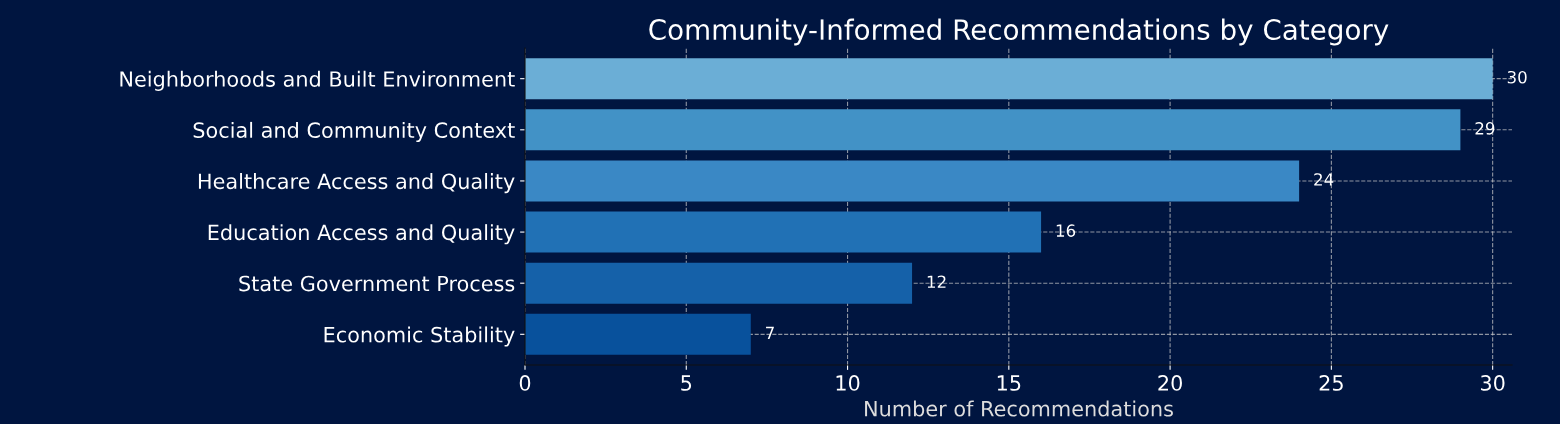  What do you see at coordinates (377, 283) in the screenshot?
I see `y-tick-label: State Government Process` at bounding box center [377, 283].